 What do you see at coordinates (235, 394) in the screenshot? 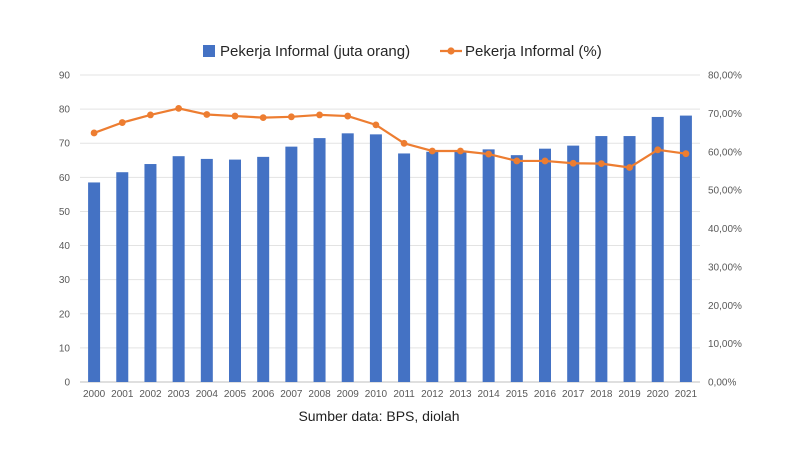
I see `x-tick-label: 2005` at bounding box center [235, 394].